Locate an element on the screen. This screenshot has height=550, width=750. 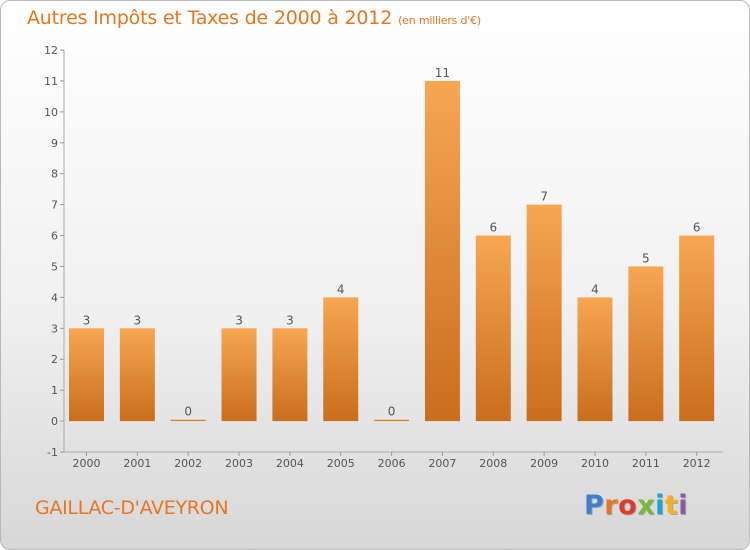
x-tick-label: 2012 is located at coordinates (697, 463).